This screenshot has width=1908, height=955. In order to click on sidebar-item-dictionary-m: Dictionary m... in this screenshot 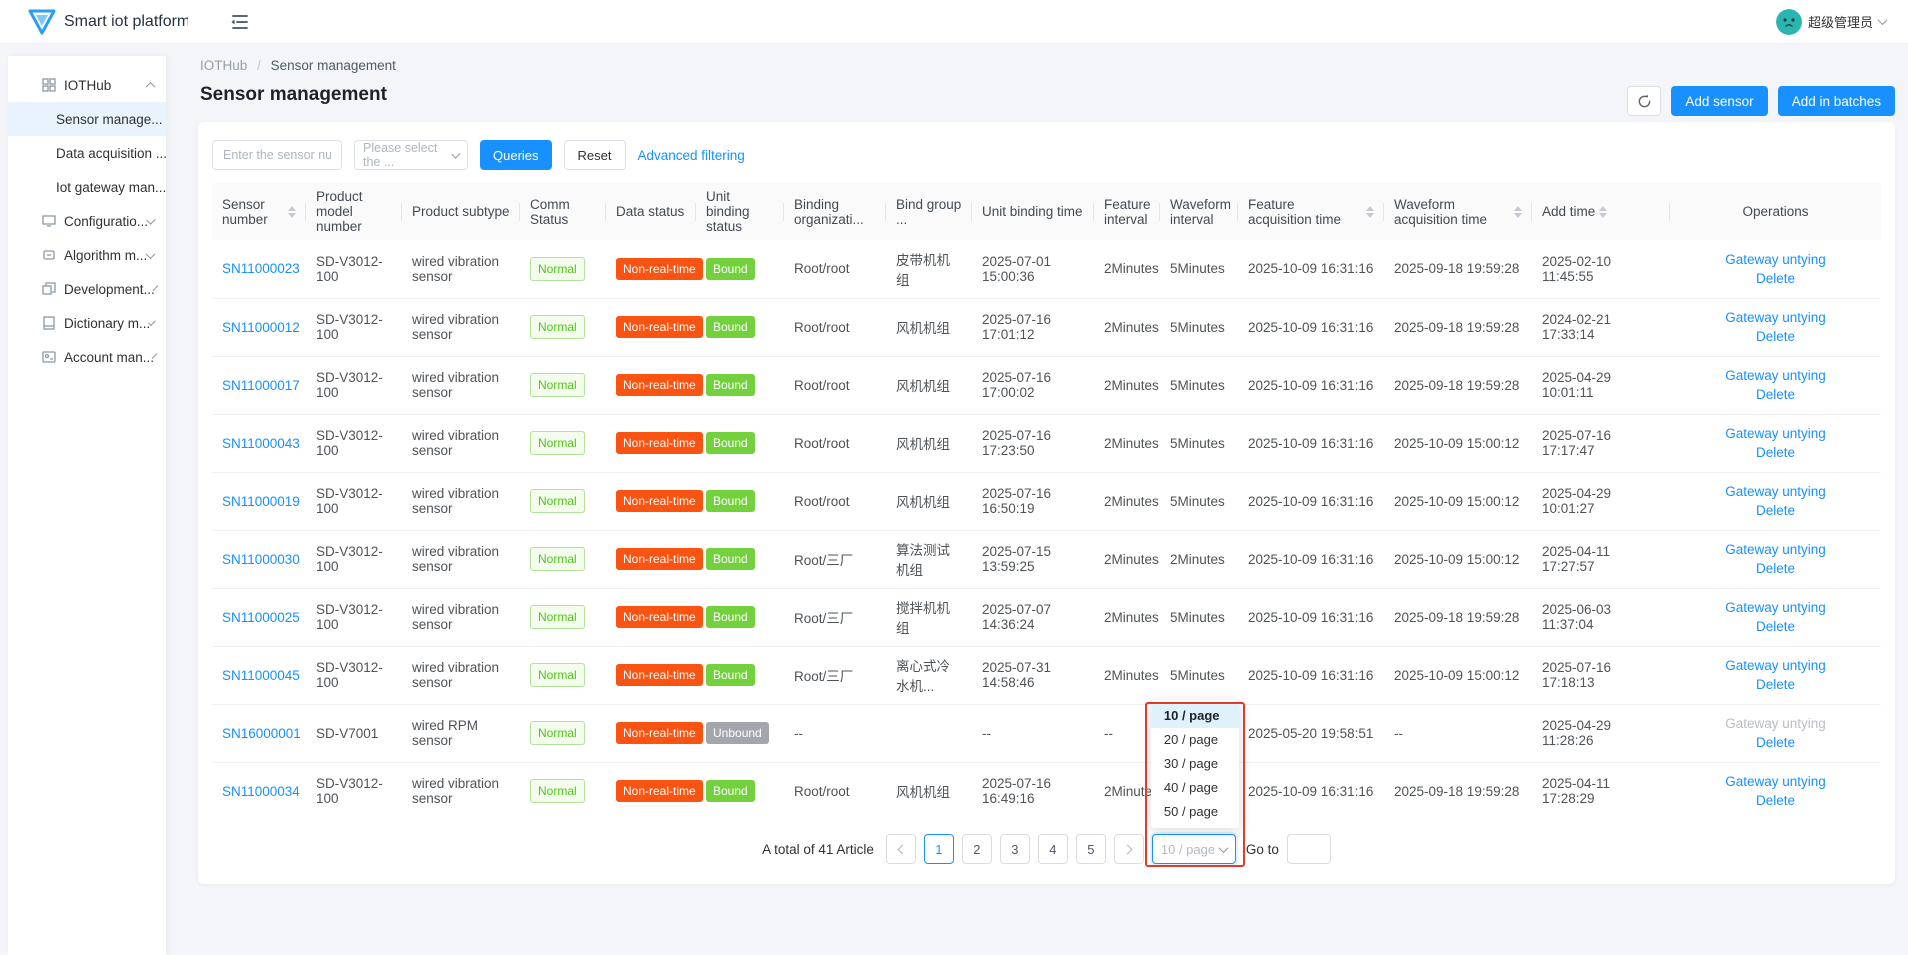, I will do `click(87, 323)`.